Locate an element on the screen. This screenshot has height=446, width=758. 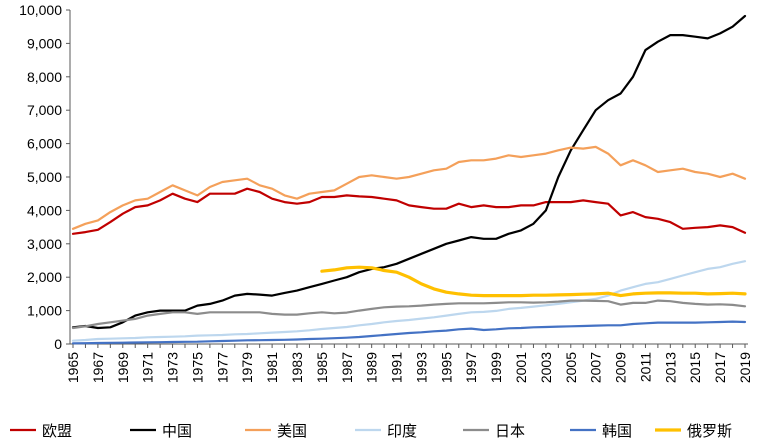
x-tick-label: 2015 is located at coordinates (695, 367).